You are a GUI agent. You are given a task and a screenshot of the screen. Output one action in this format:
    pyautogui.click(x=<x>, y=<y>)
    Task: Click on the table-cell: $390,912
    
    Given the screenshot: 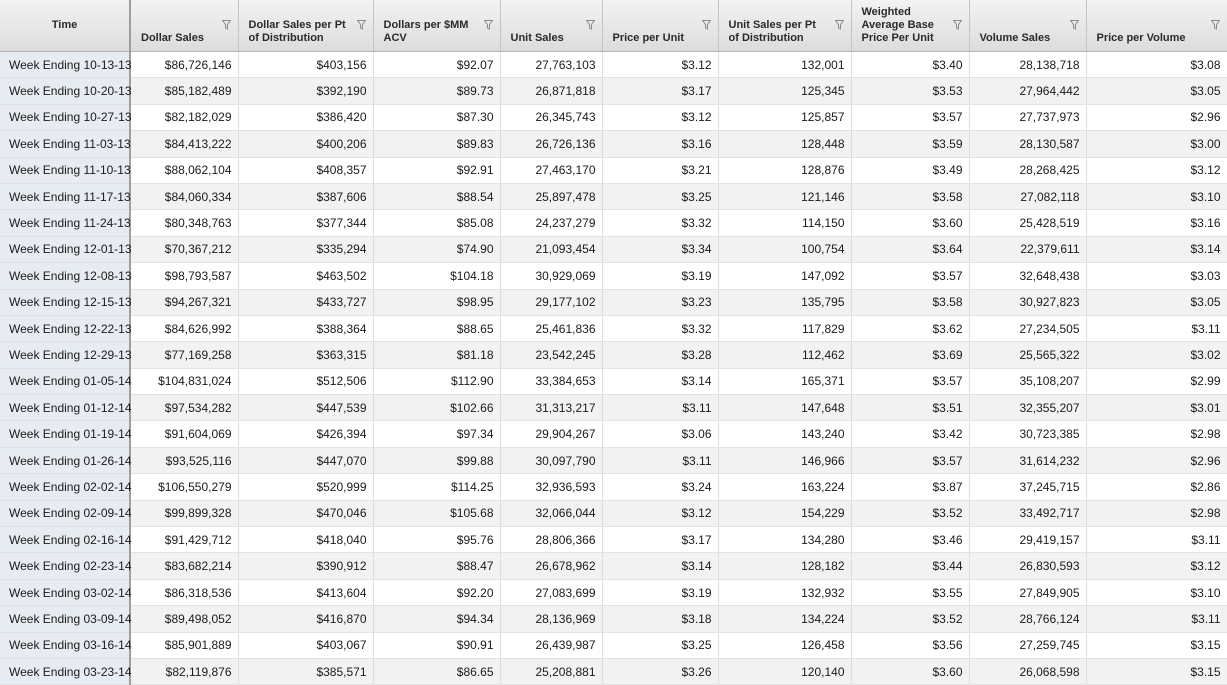 What is the action you would take?
    pyautogui.click(x=306, y=566)
    